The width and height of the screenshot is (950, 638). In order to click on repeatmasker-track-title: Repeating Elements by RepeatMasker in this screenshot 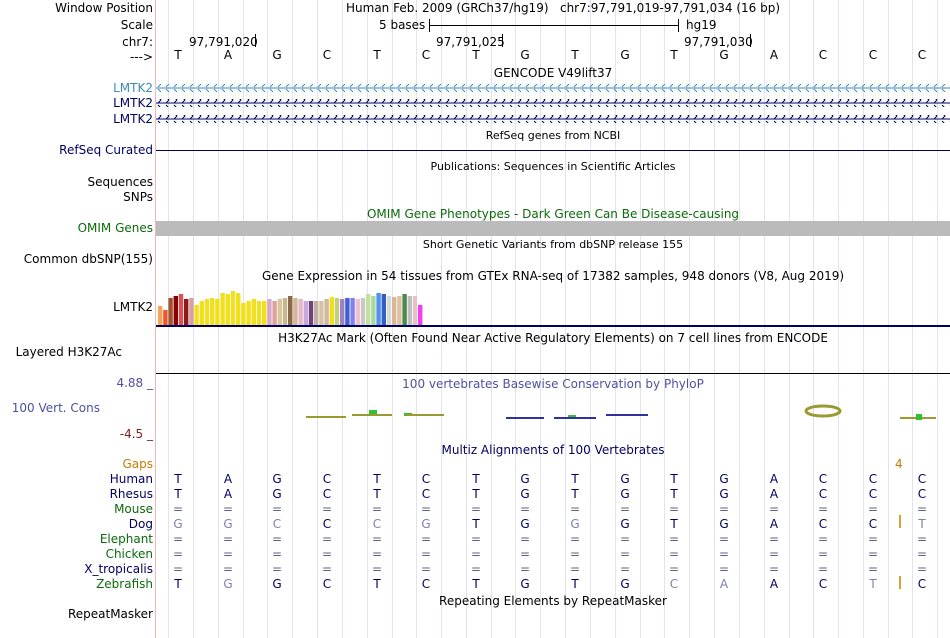, I will do `click(553, 601)`.